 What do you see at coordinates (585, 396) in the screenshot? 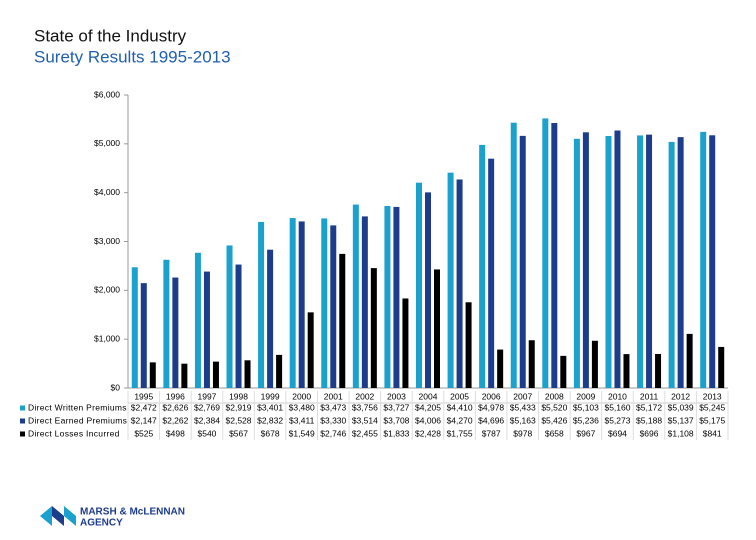
I see `x-tick-label: 2009` at bounding box center [585, 396].